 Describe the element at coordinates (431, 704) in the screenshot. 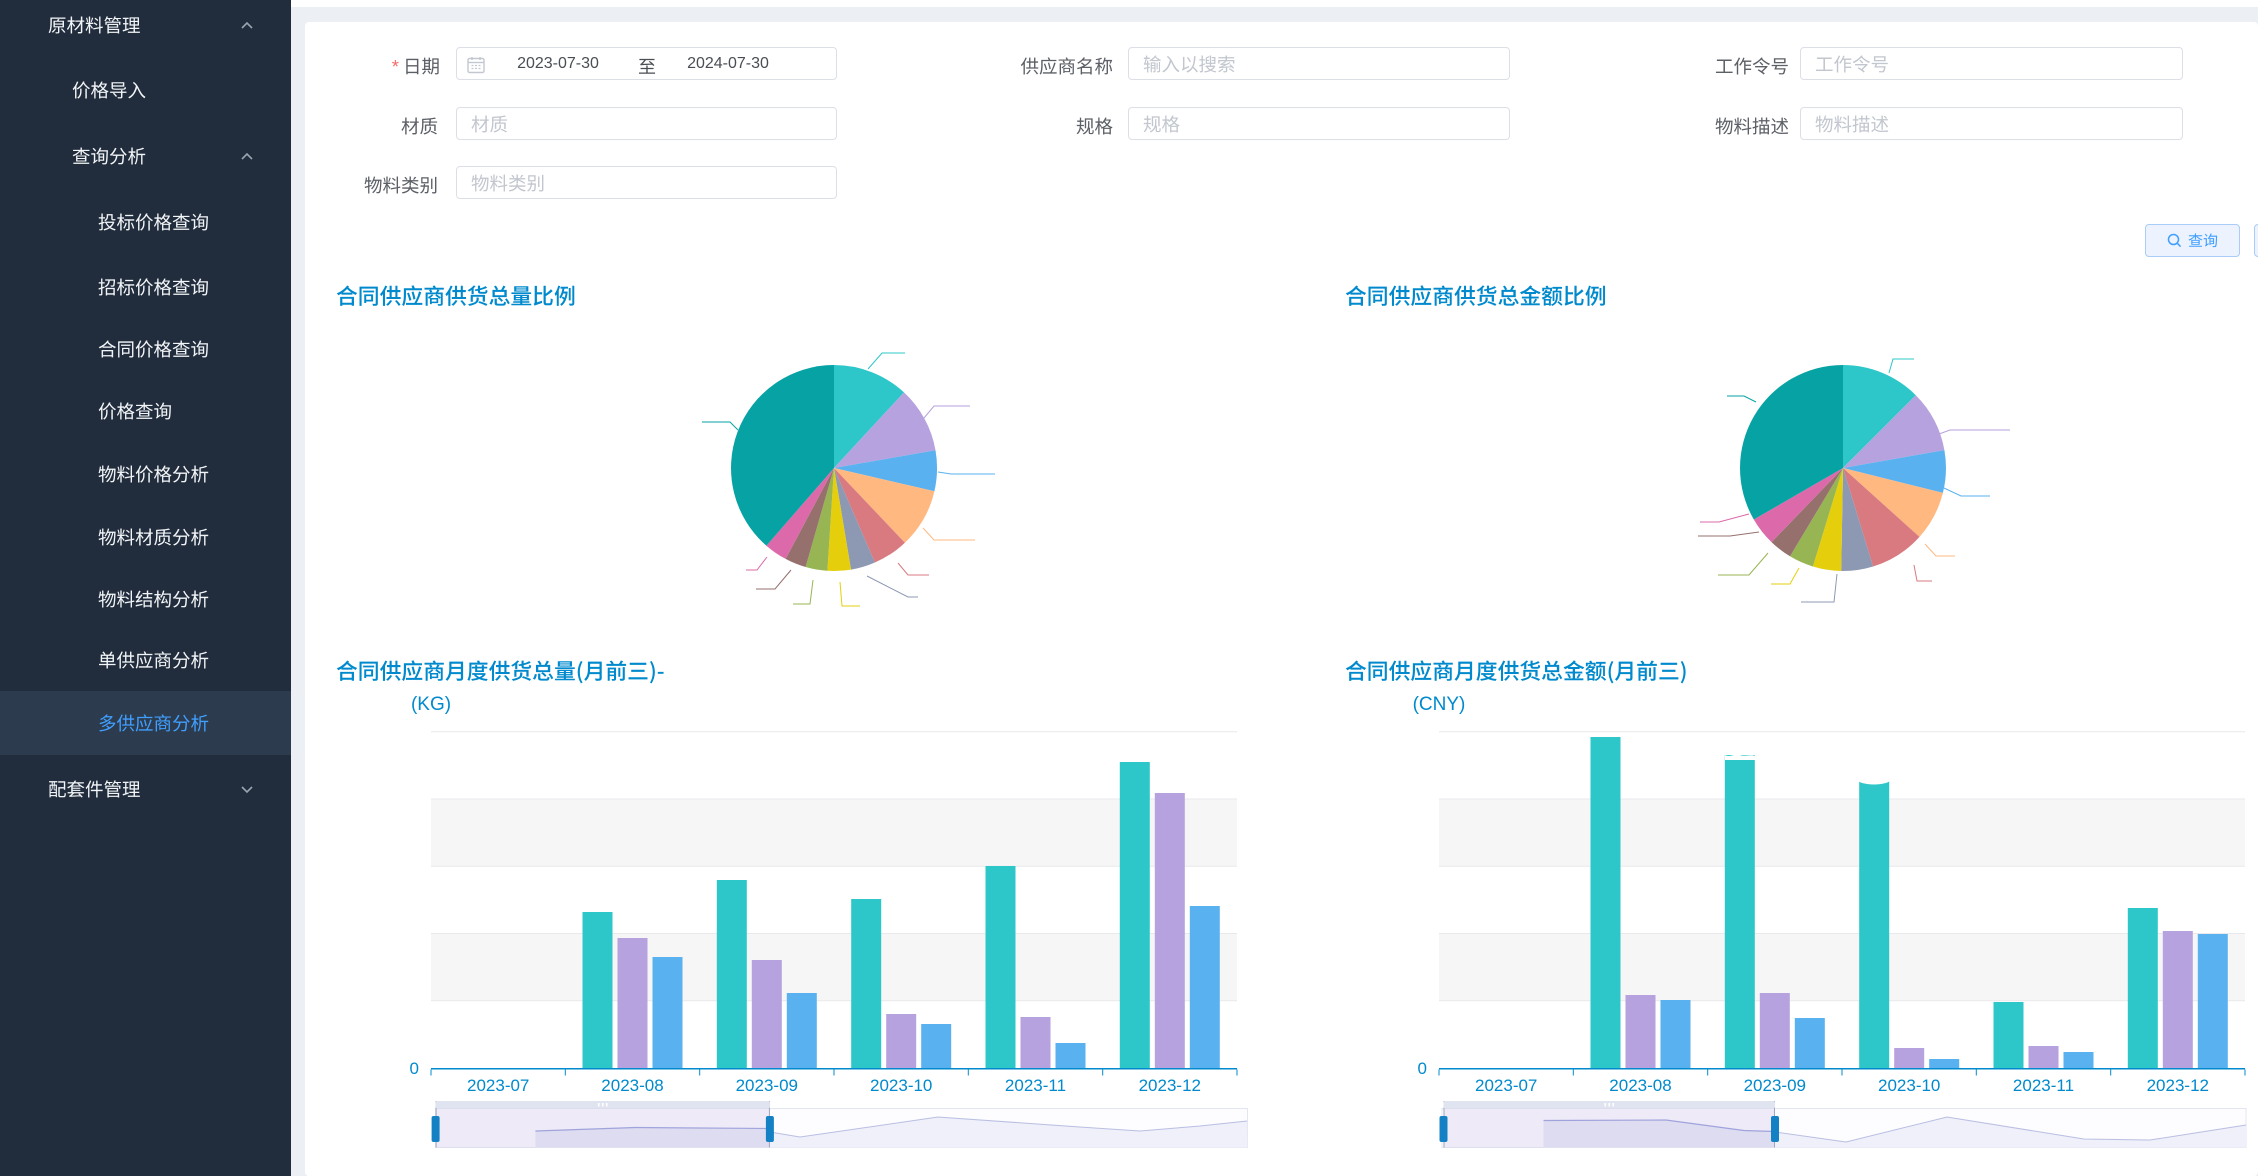

I see `svg-text: (KG)` at that location.